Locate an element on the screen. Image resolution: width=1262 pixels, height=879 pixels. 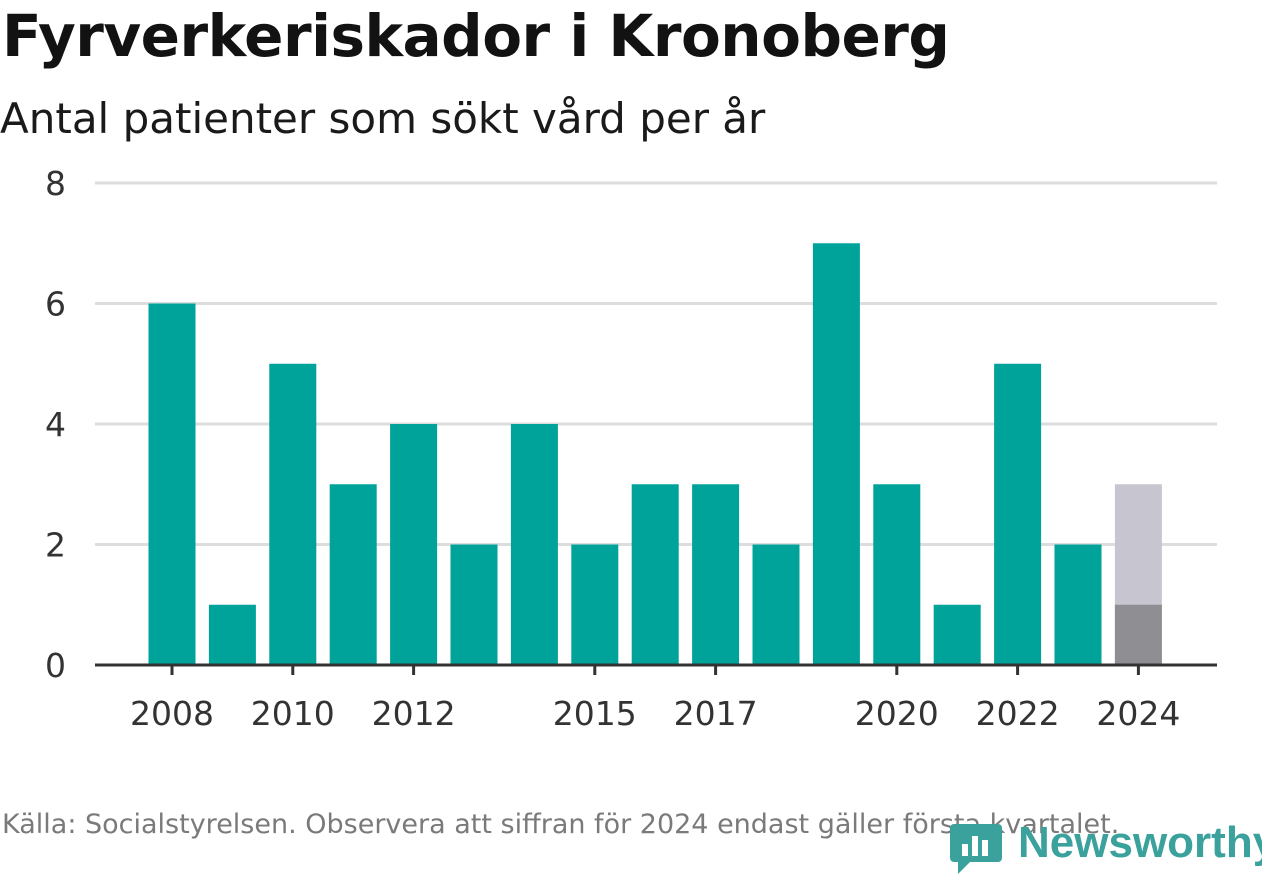
x-tick-label: 2017 is located at coordinates (716, 713).